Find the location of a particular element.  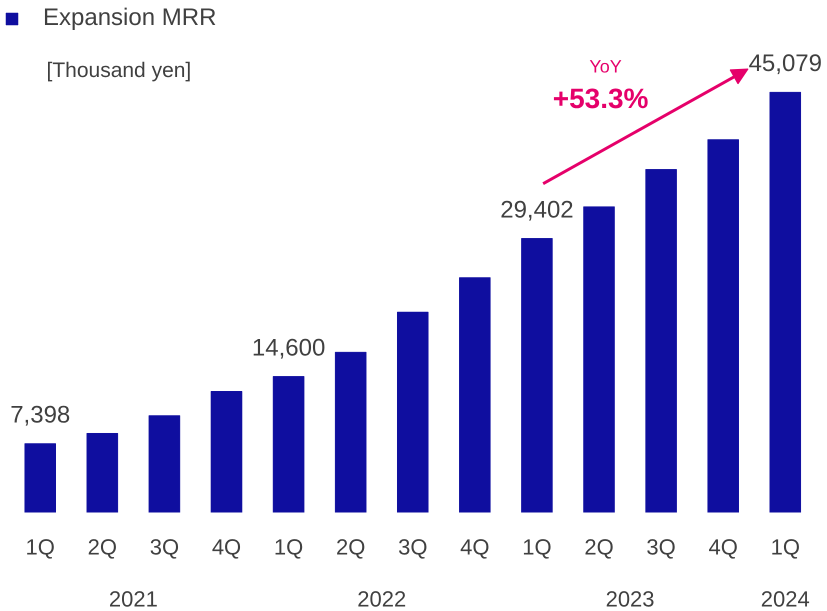

text: 2024 is located at coordinates (785, 598).